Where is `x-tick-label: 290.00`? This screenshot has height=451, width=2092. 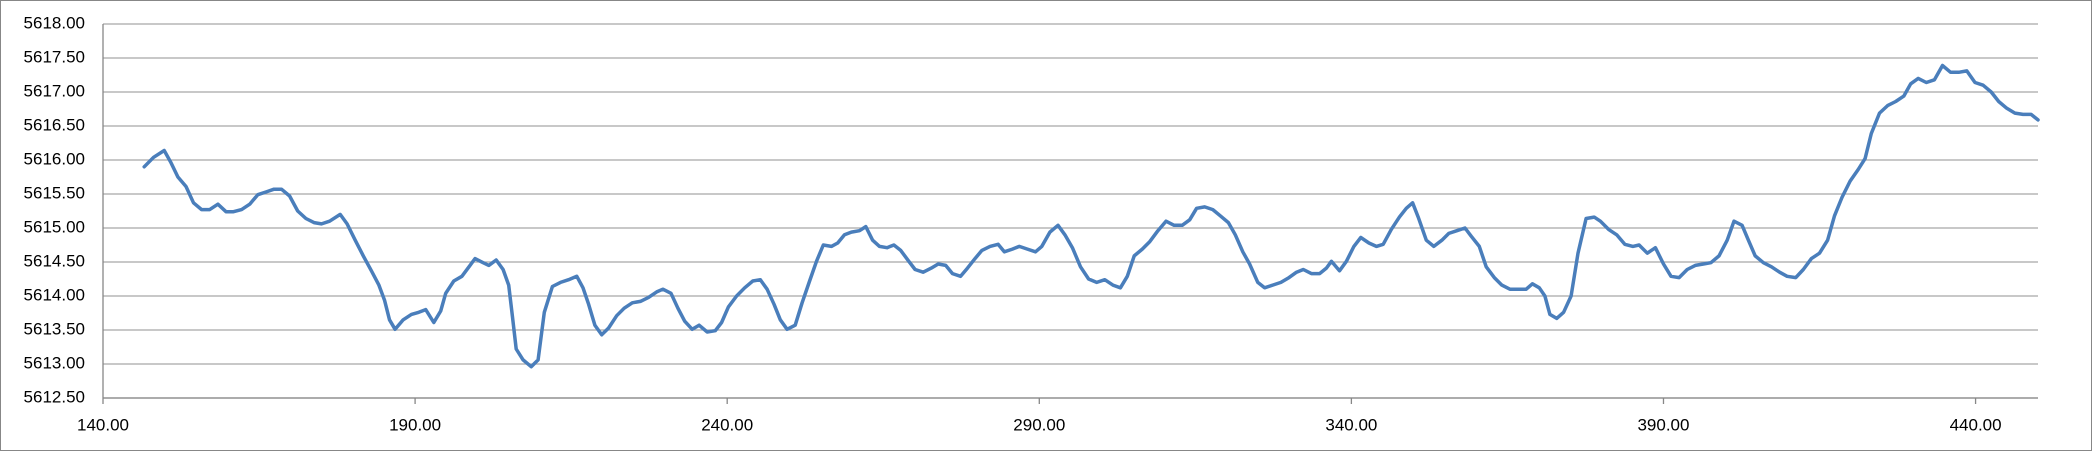
x-tick-label: 290.00 is located at coordinates (1039, 424).